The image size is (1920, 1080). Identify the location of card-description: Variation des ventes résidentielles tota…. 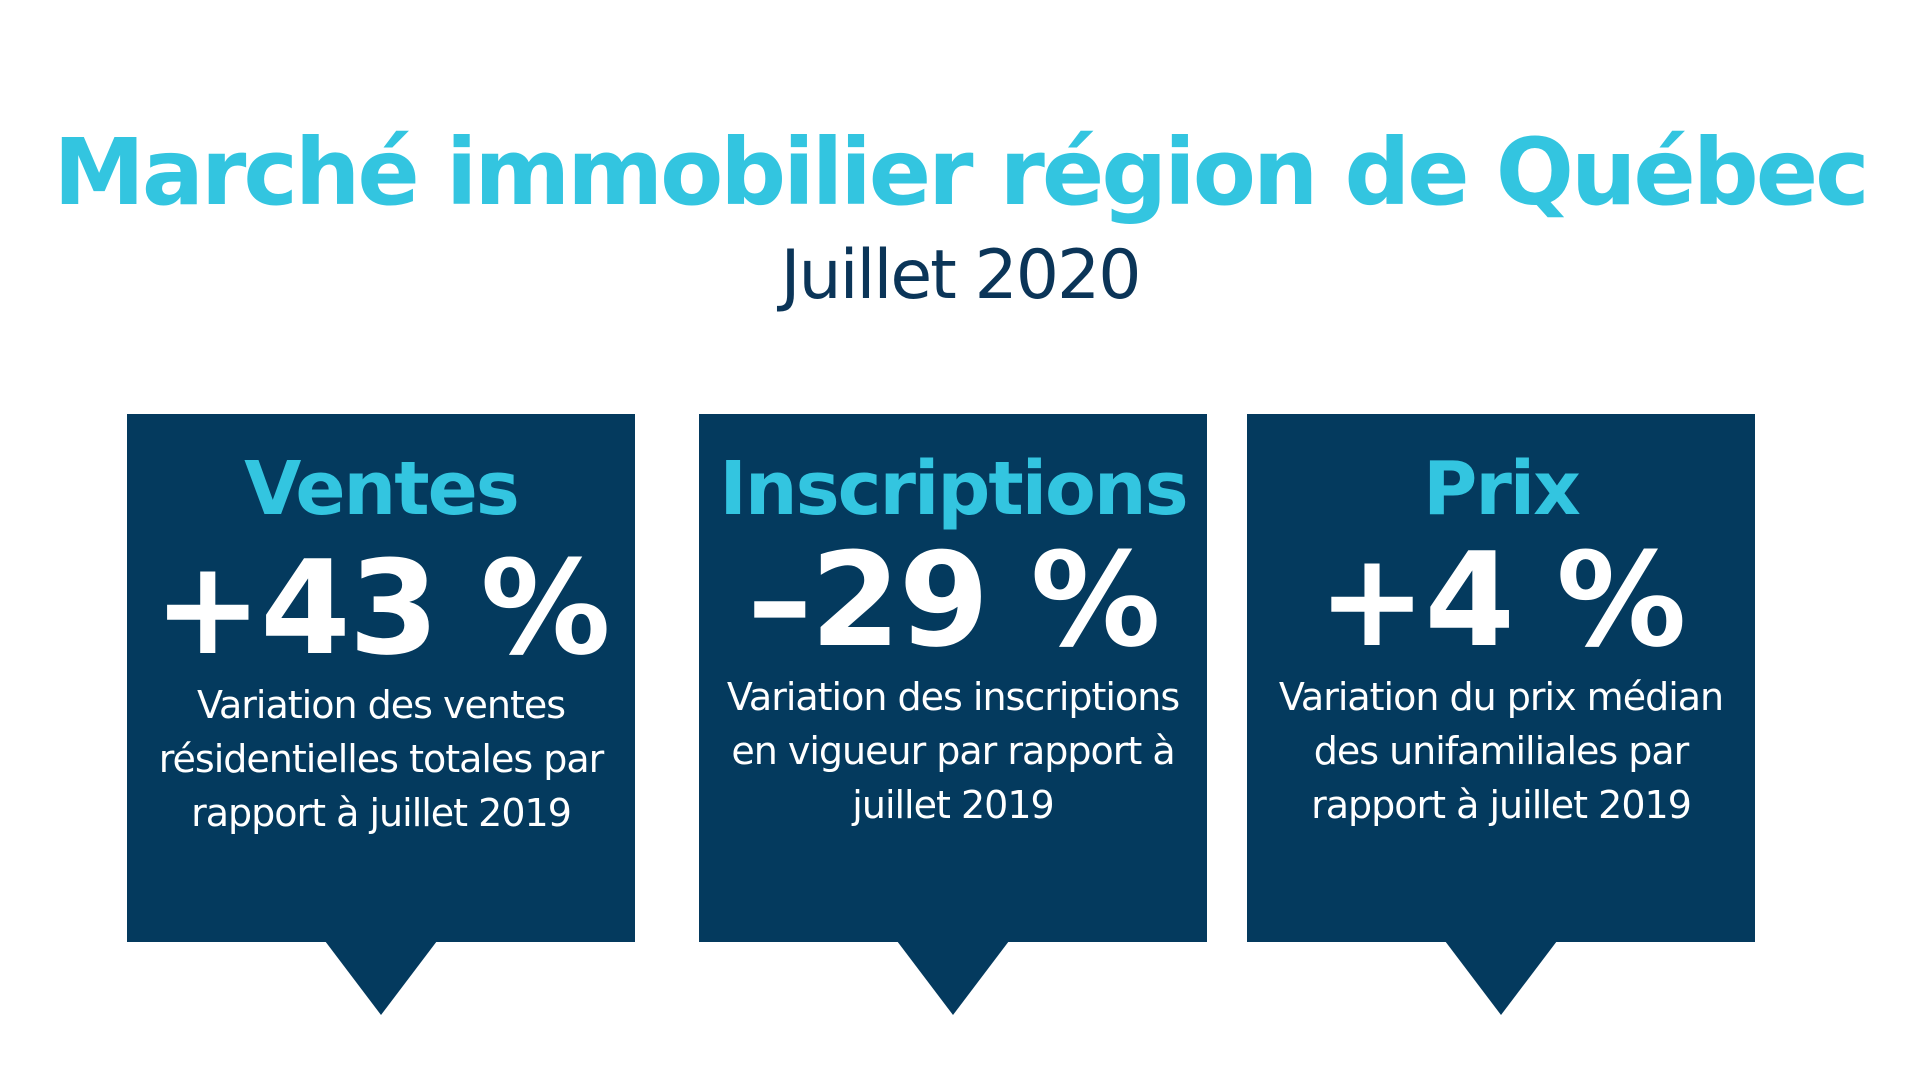
(381, 759).